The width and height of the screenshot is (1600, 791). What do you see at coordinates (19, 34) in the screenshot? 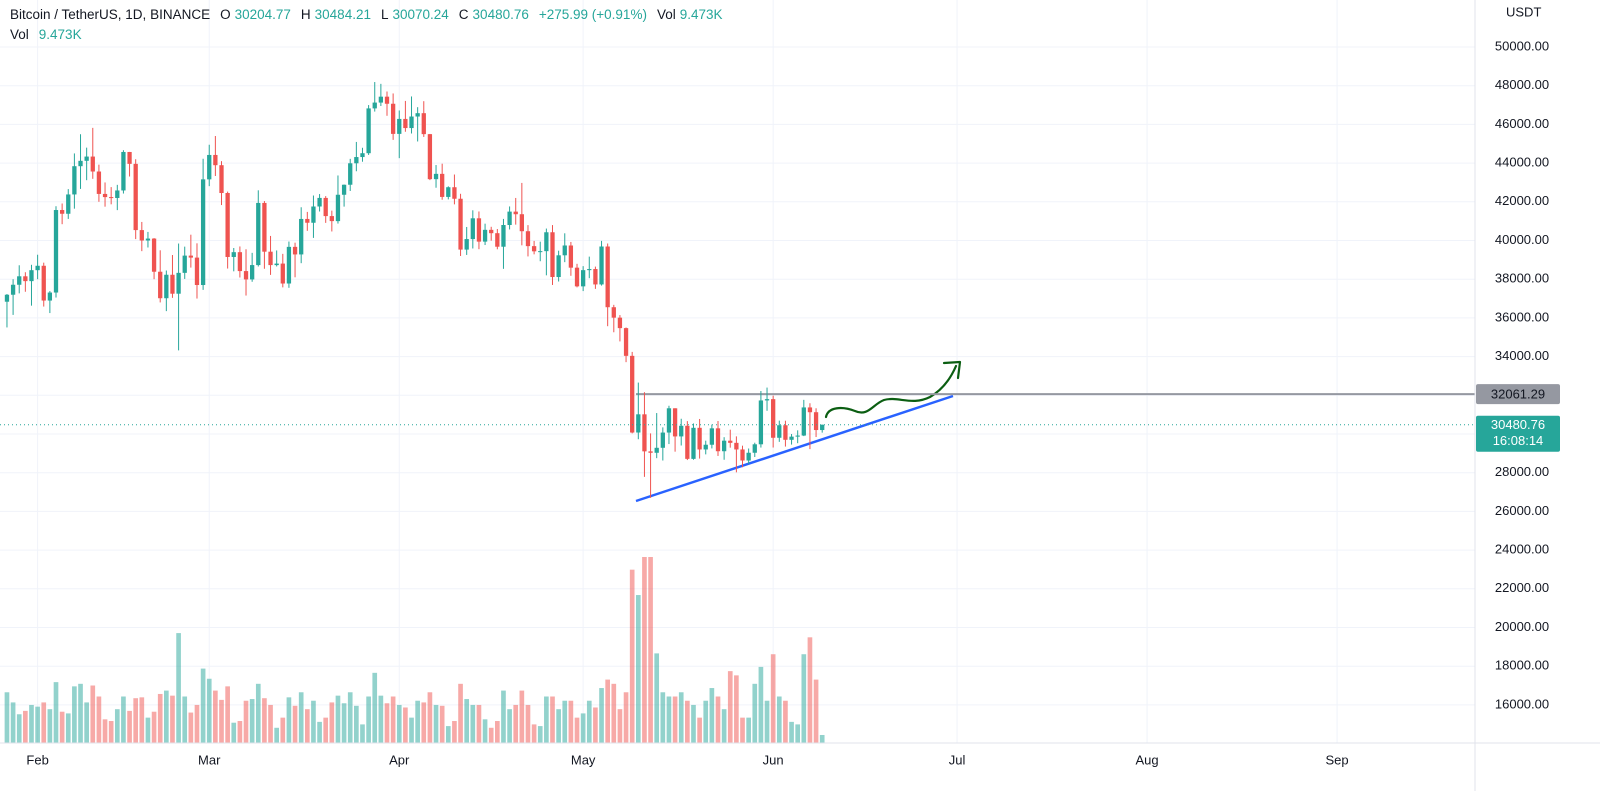
I see `vol-label: Vol` at bounding box center [19, 34].